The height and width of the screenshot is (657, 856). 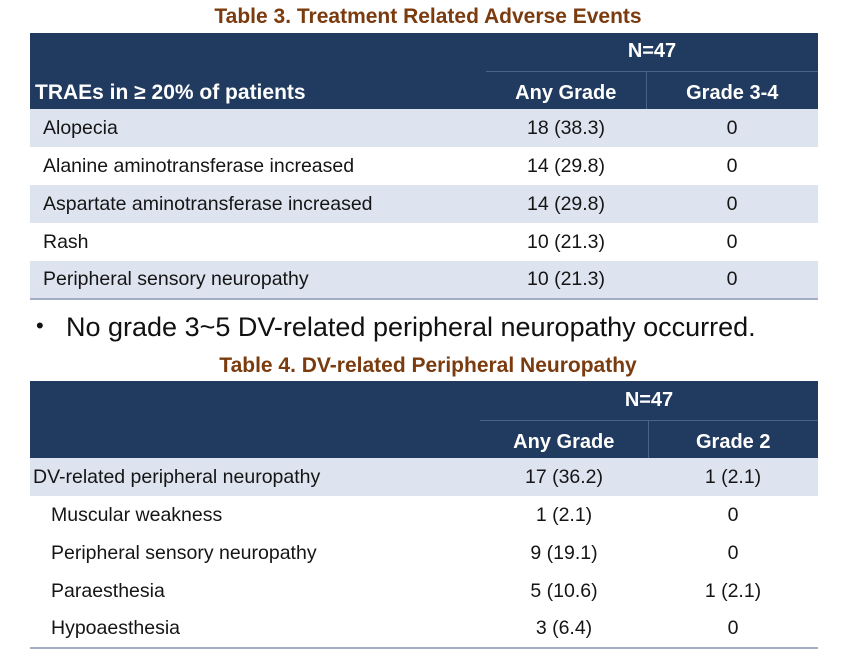 I want to click on row-label: Alanine aminotransferase increased, so click(x=199, y=165).